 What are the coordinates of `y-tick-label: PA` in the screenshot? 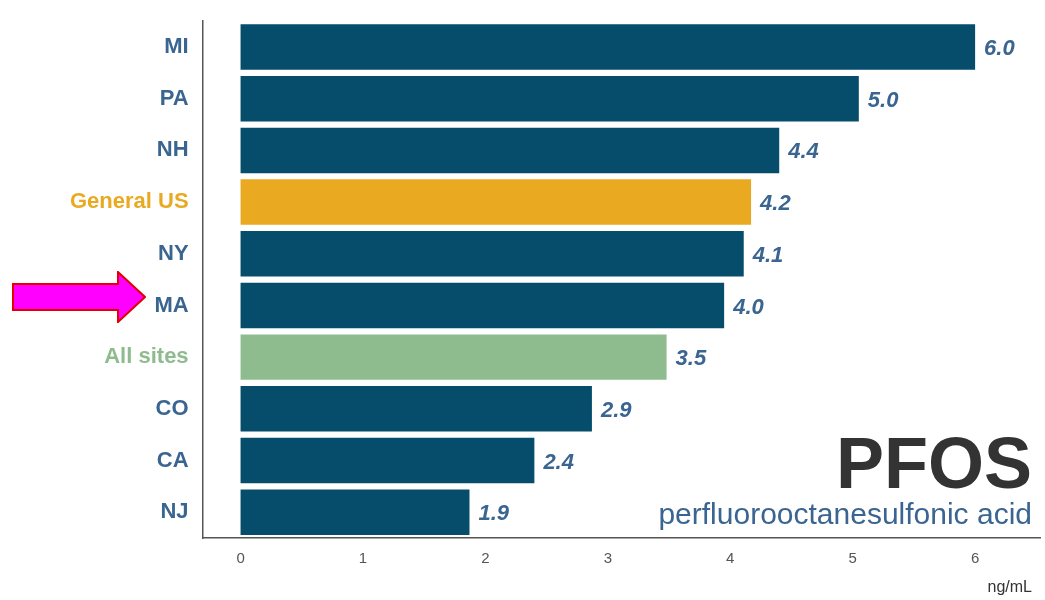 It's located at (174, 97).